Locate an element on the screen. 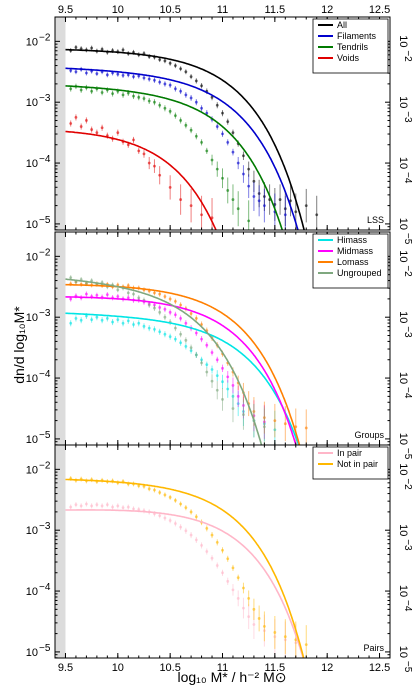 The width and height of the screenshot is (415, 689). legend-label: Midmass is located at coordinates (355, 251).